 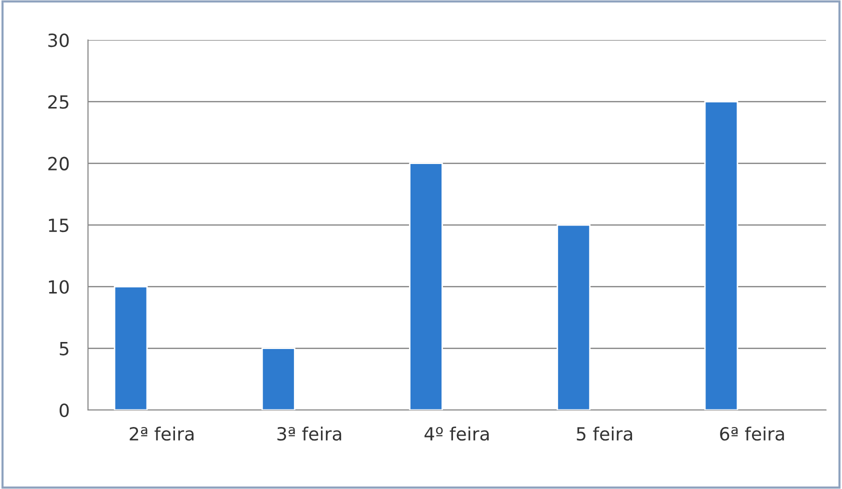 I want to click on y-tick-label: 5, so click(x=64, y=349).